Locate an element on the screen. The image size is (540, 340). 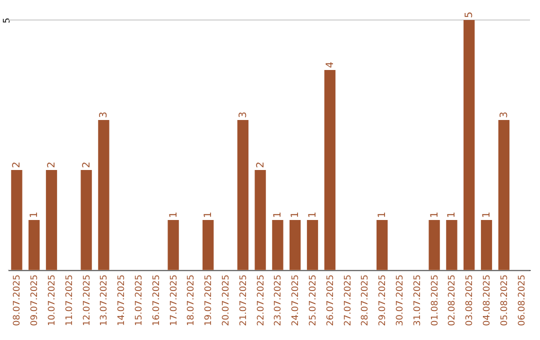
x-tick-label: 12.07.2025 is located at coordinates (87, 300).